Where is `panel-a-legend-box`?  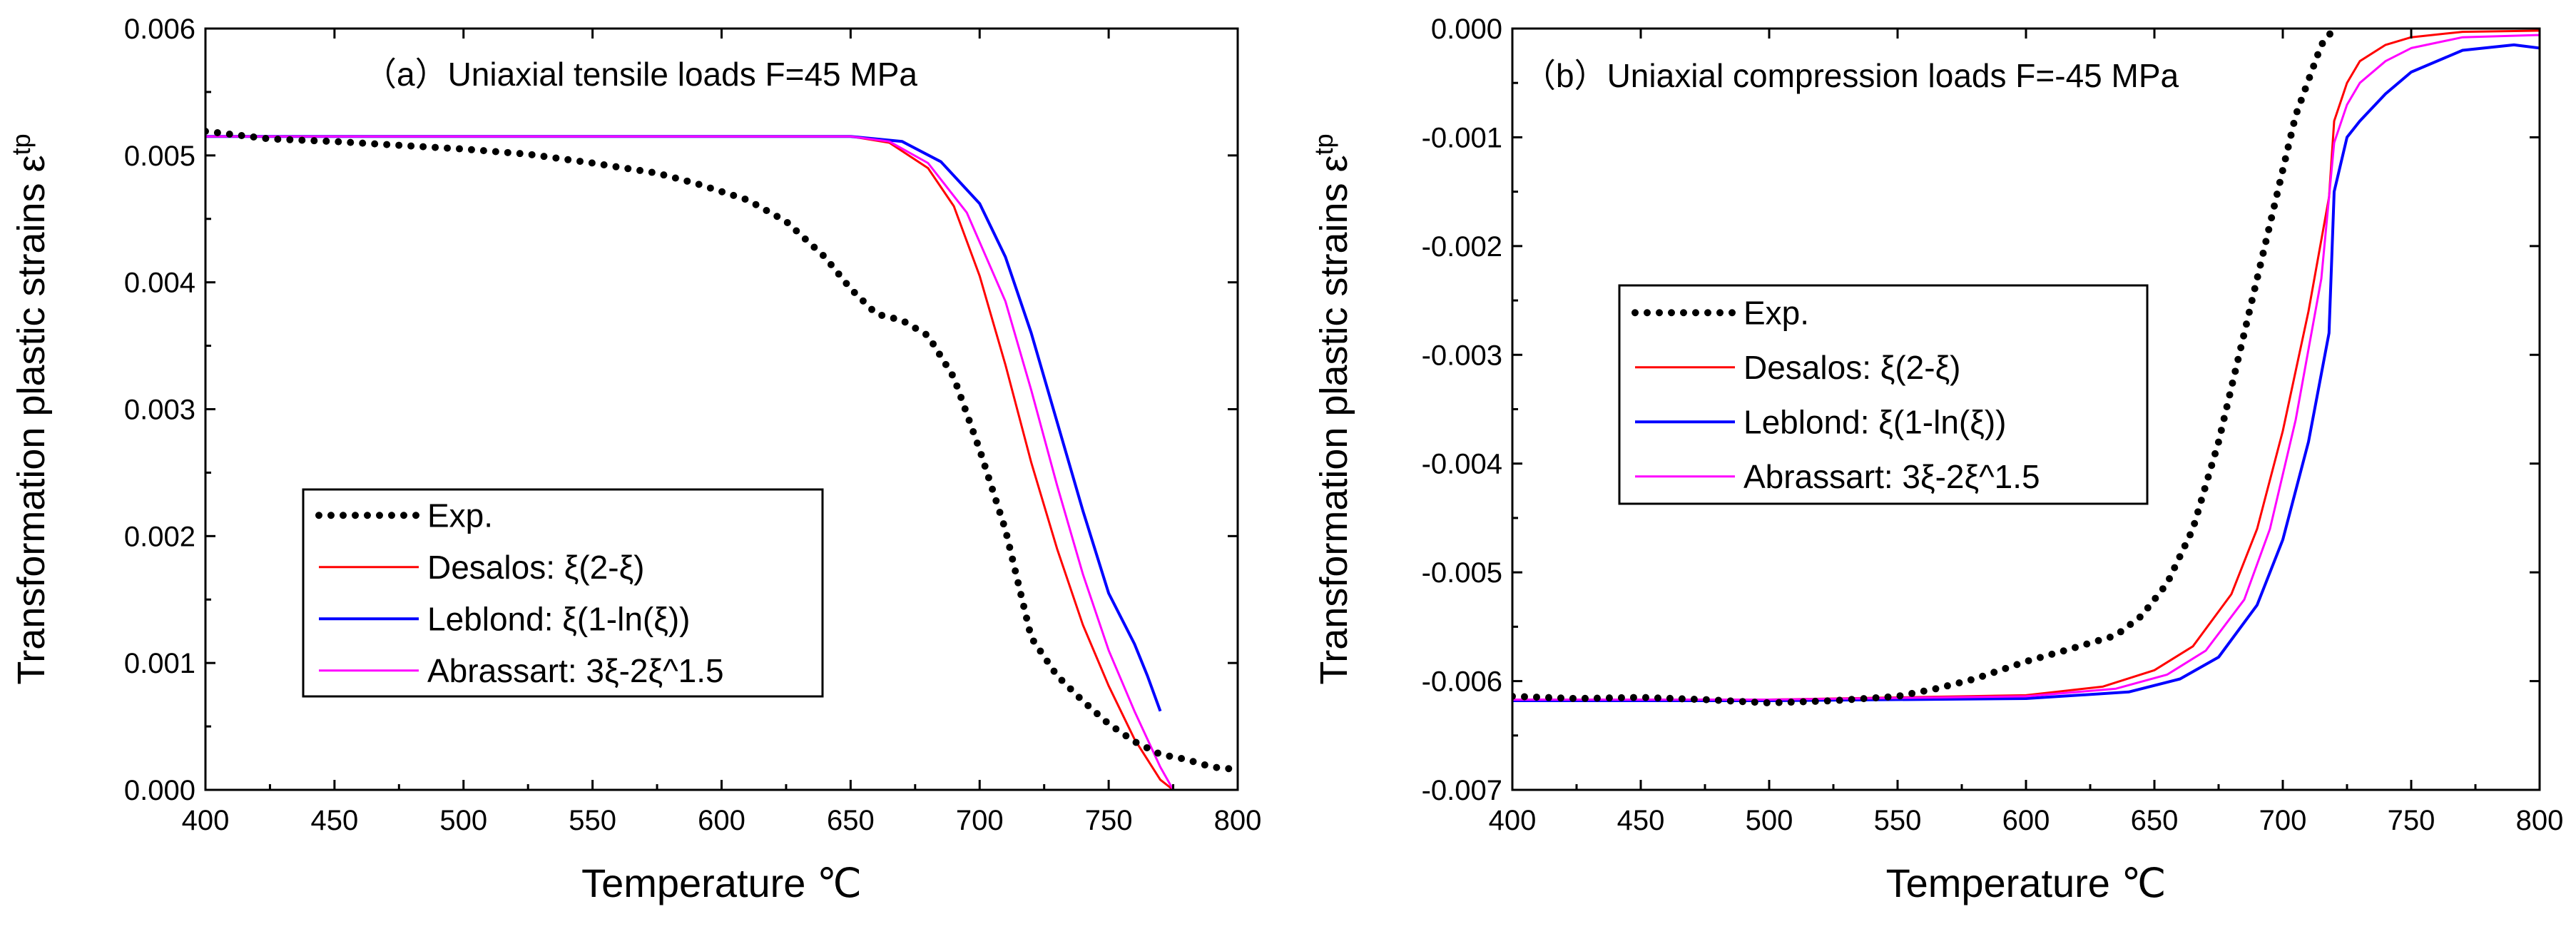 panel-a-legend-box is located at coordinates (563, 593).